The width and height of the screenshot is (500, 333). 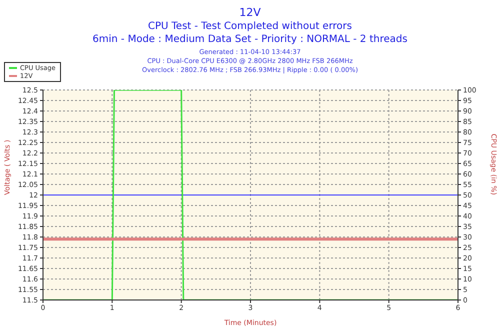 What do you see at coordinates (250, 12) in the screenshot?
I see `chart-title: 12V` at bounding box center [250, 12].